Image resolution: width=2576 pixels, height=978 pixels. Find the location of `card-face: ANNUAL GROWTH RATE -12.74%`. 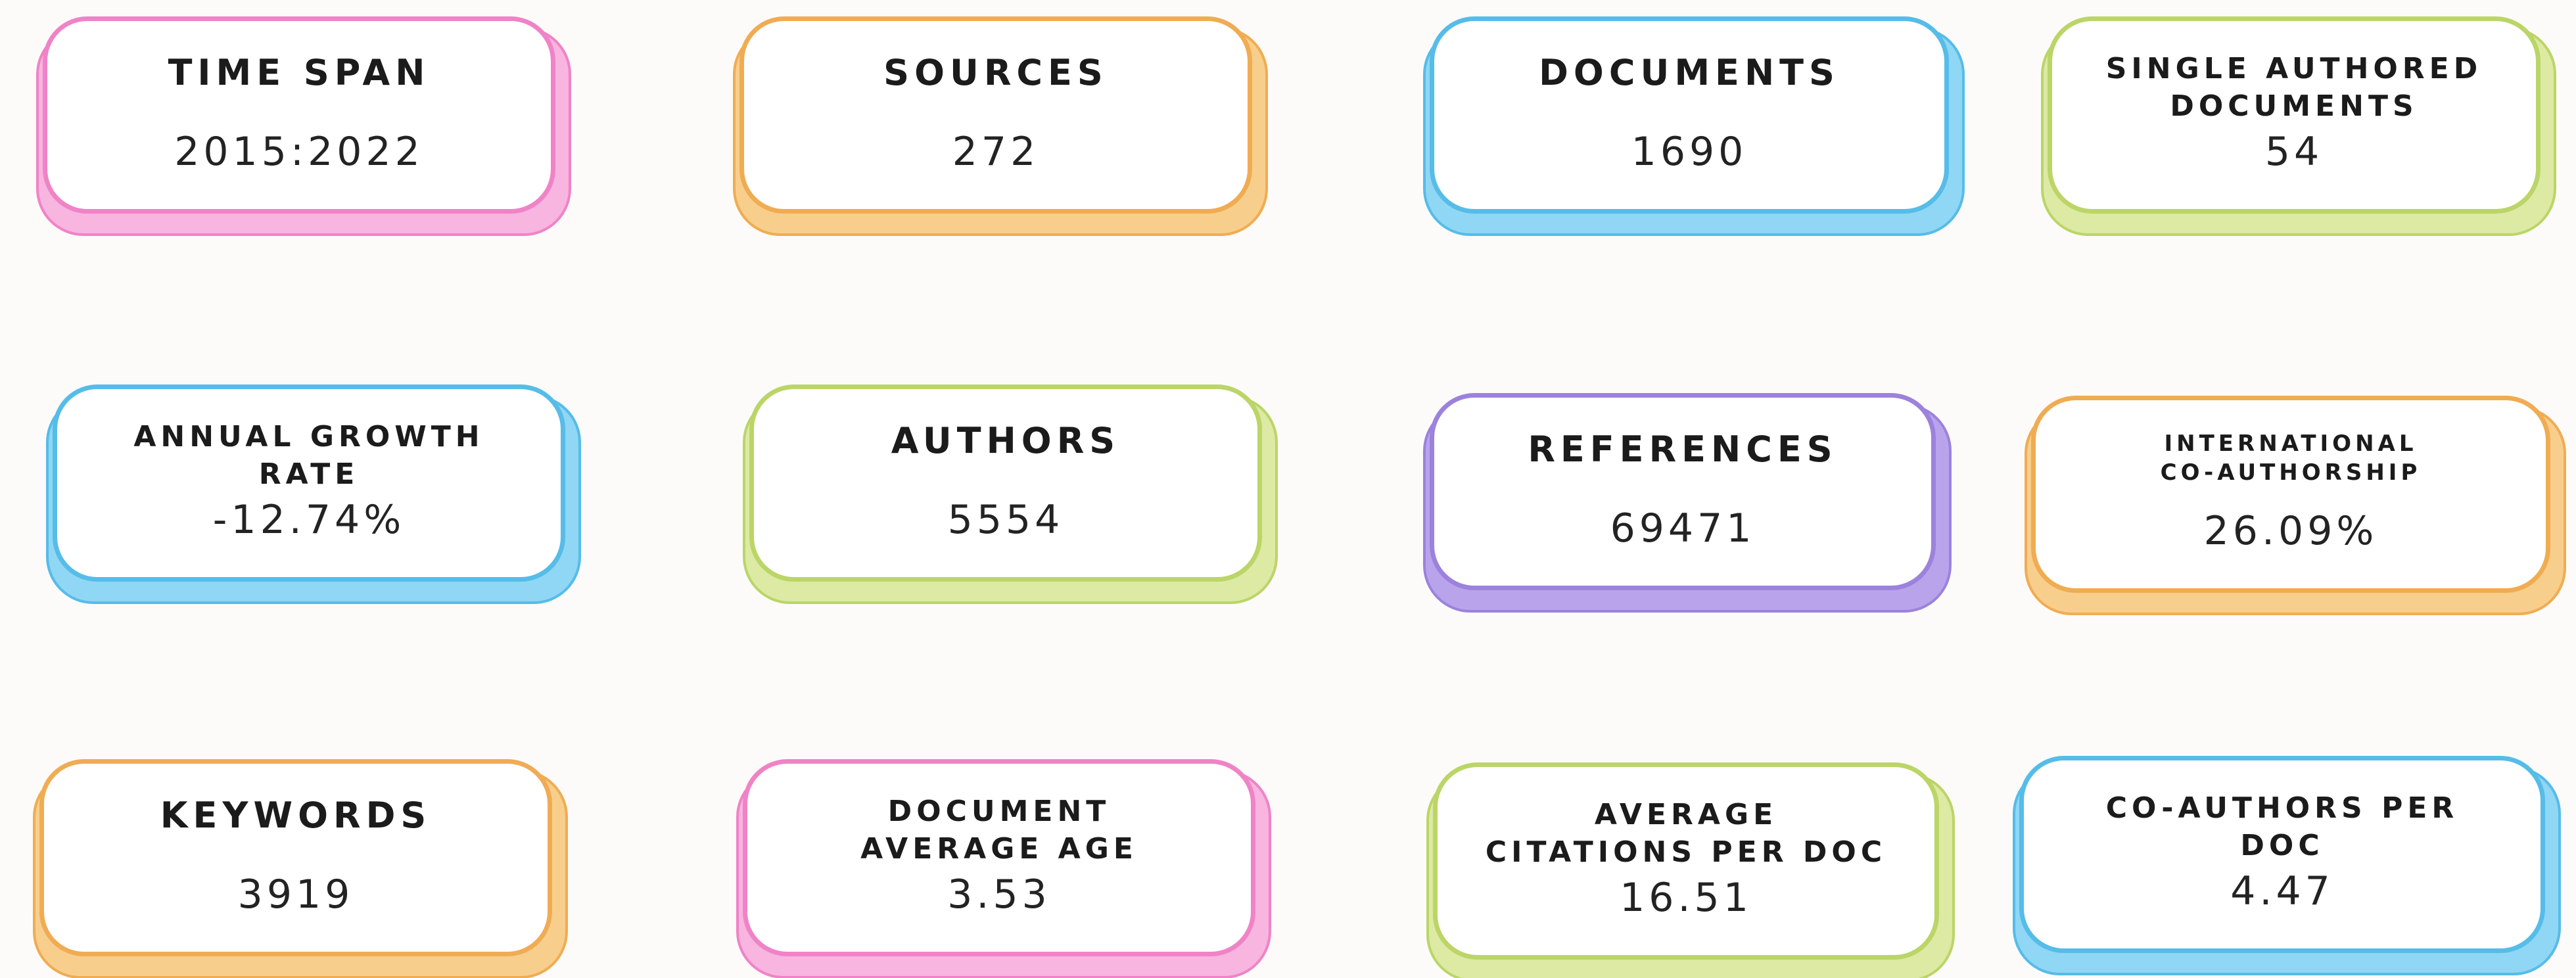

card-face: ANNUAL GROWTH RATE -12.74% is located at coordinates (309, 483).